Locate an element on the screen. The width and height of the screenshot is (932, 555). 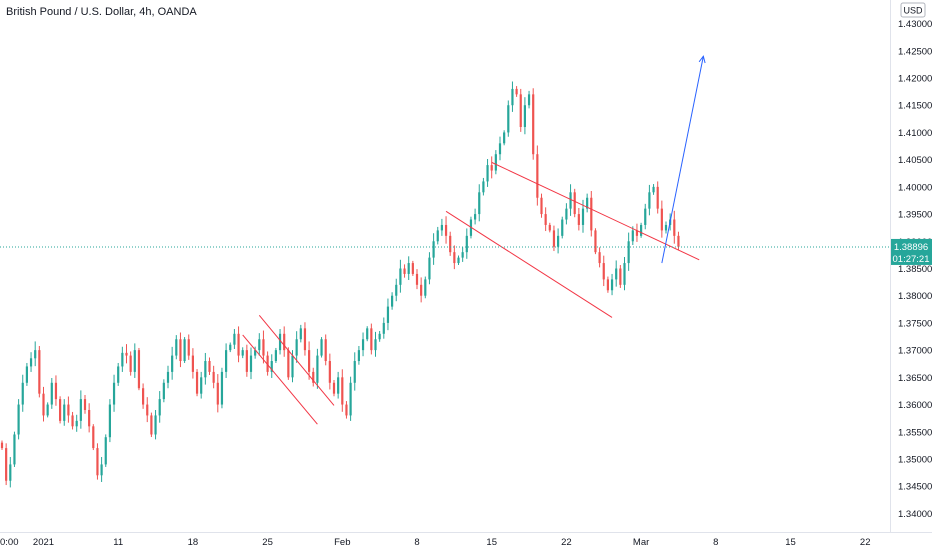
forecast-arrow-head is located at coordinates (702, 59).